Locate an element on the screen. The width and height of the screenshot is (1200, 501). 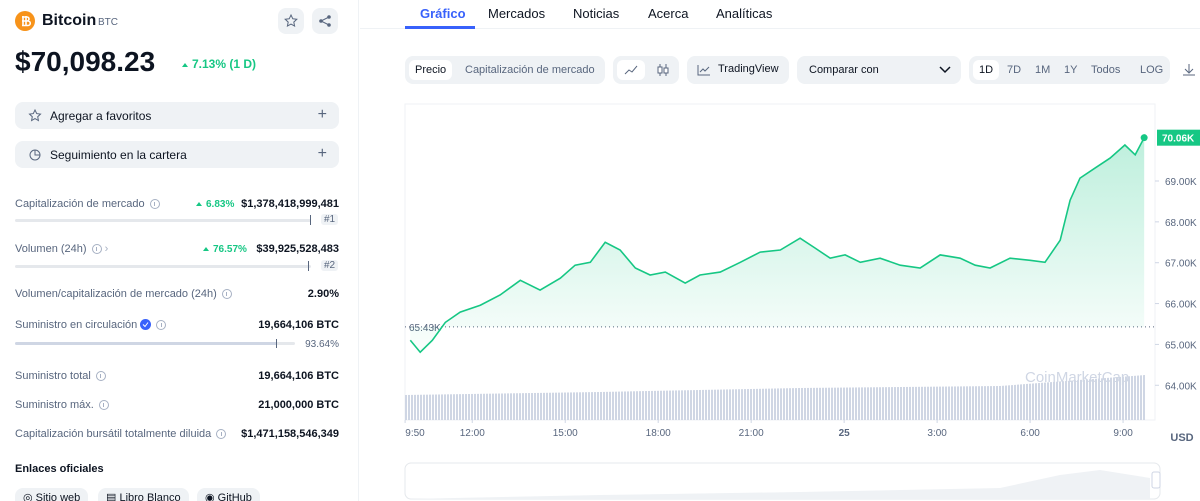
mode-option: Precio is located at coordinates (431, 70).